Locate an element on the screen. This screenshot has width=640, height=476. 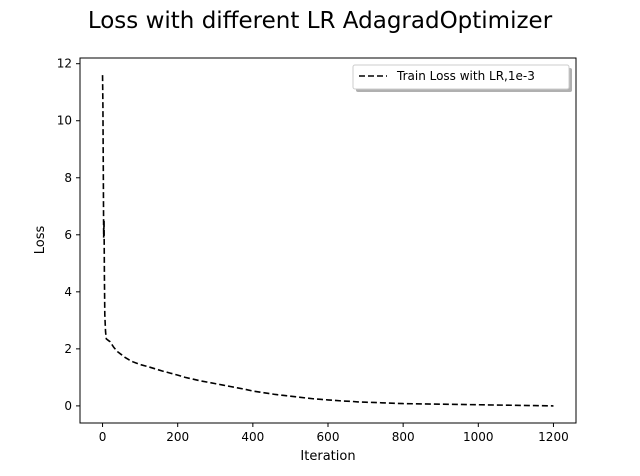
y-tick-label: 4 is located at coordinates (68, 292).